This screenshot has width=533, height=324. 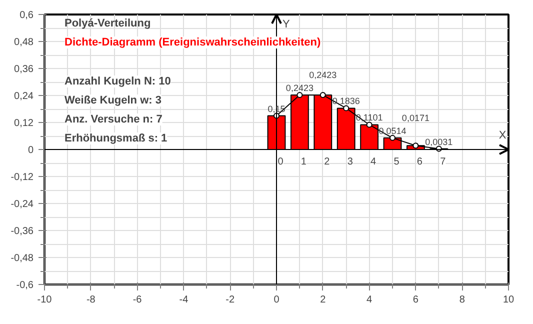 I want to click on x-tick-label: 8, so click(x=462, y=300).